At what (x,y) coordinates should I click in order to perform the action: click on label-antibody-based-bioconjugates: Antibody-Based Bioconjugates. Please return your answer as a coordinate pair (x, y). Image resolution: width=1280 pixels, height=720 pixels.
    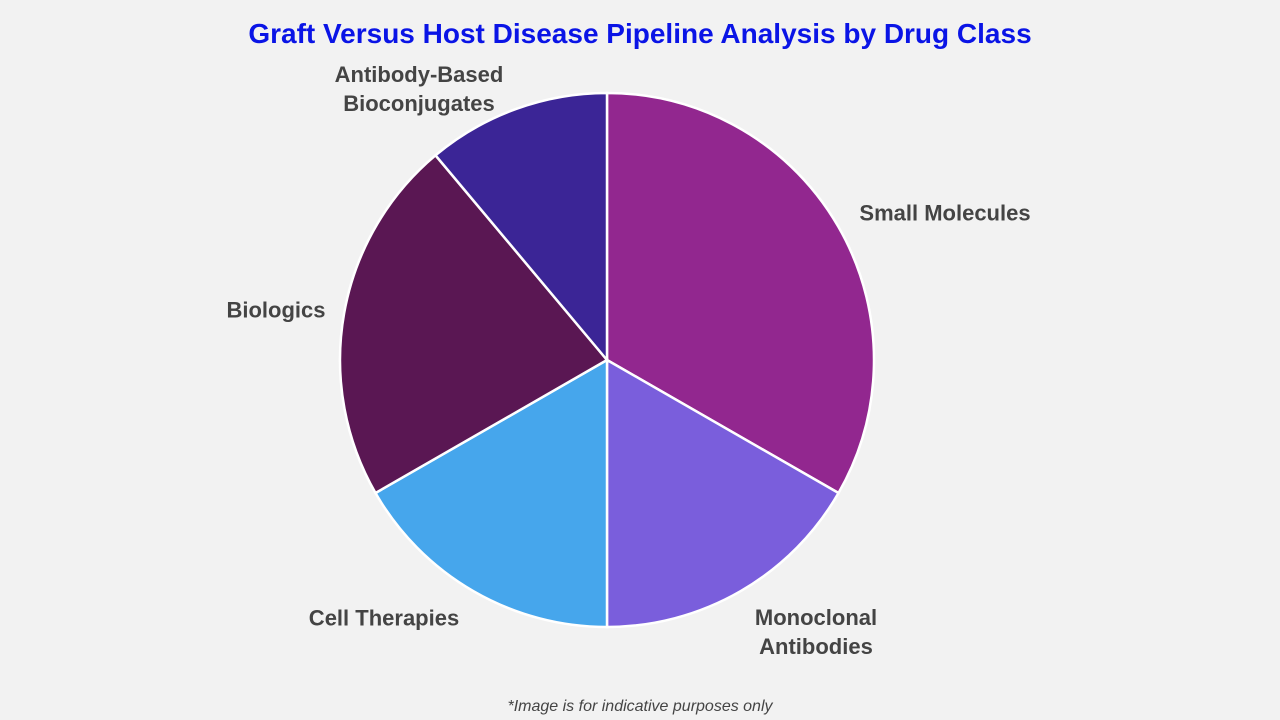
    Looking at the image, I should click on (419, 89).